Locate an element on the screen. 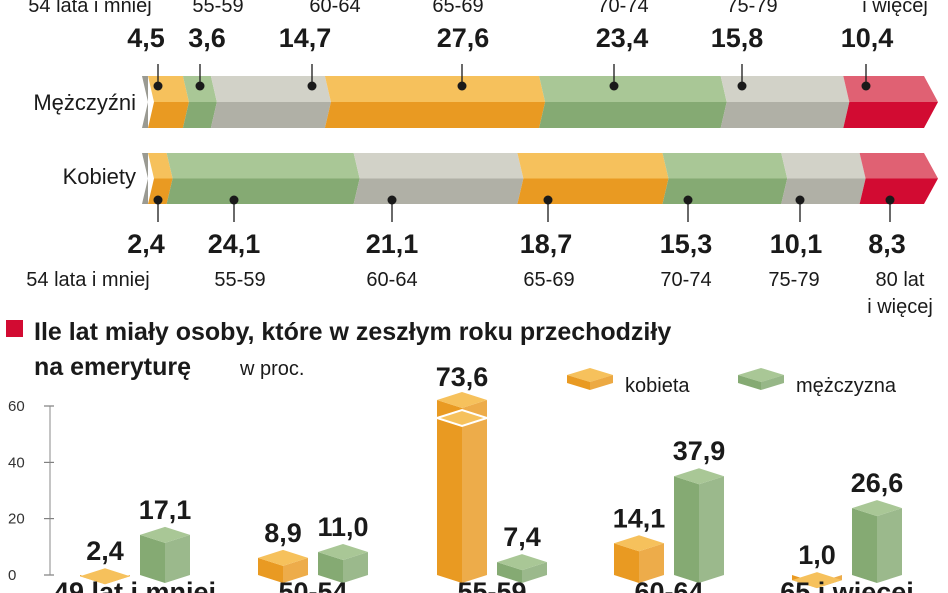 The width and height of the screenshot is (948, 593). value-label-1-2: 21,1 is located at coordinates (392, 244).